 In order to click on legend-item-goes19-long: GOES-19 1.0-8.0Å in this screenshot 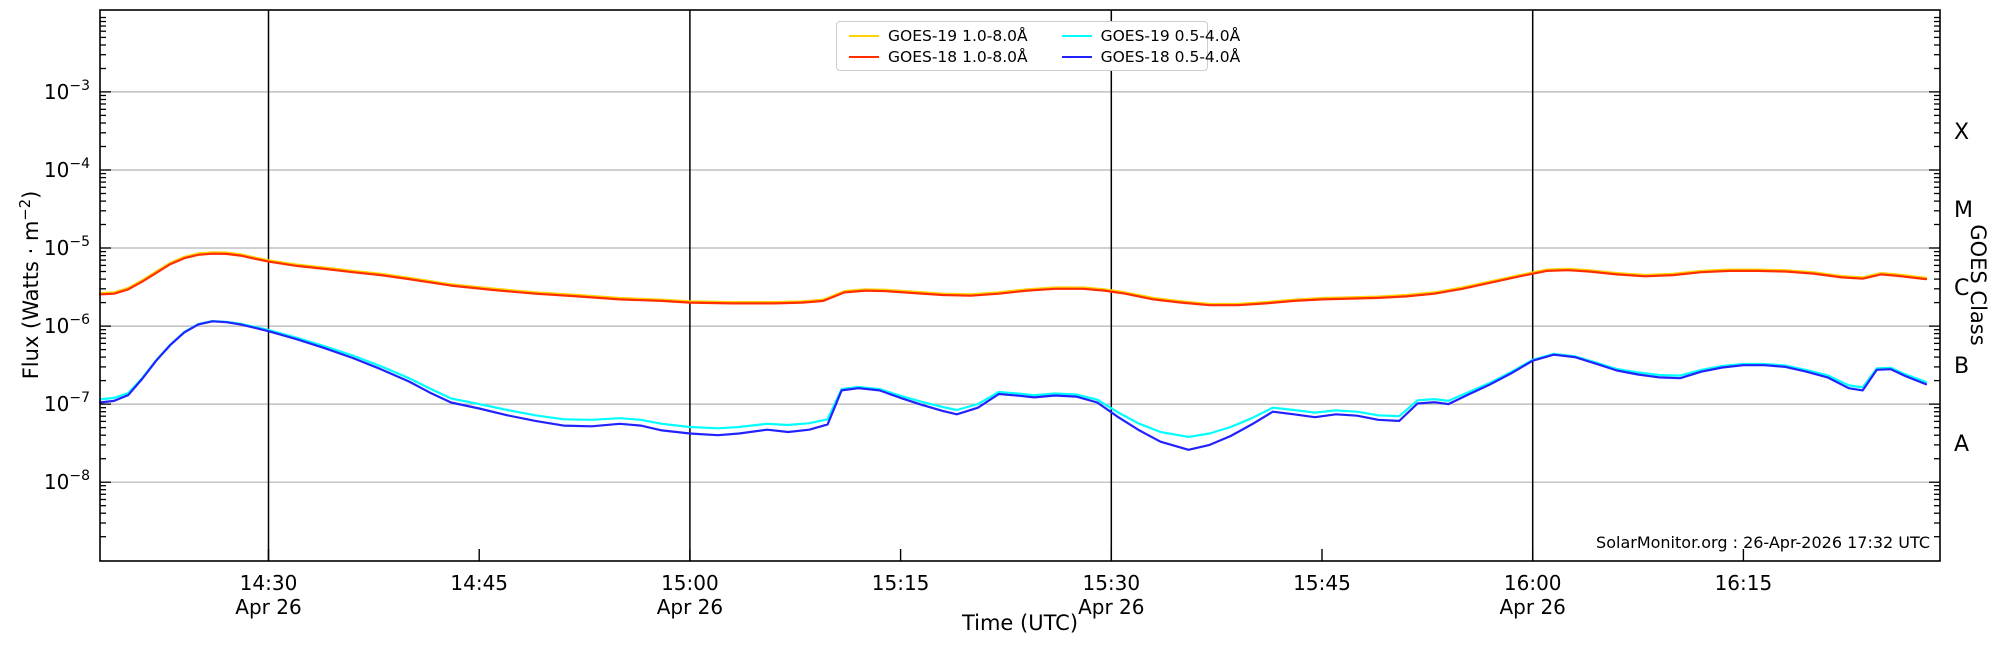, I will do `click(938, 36)`.